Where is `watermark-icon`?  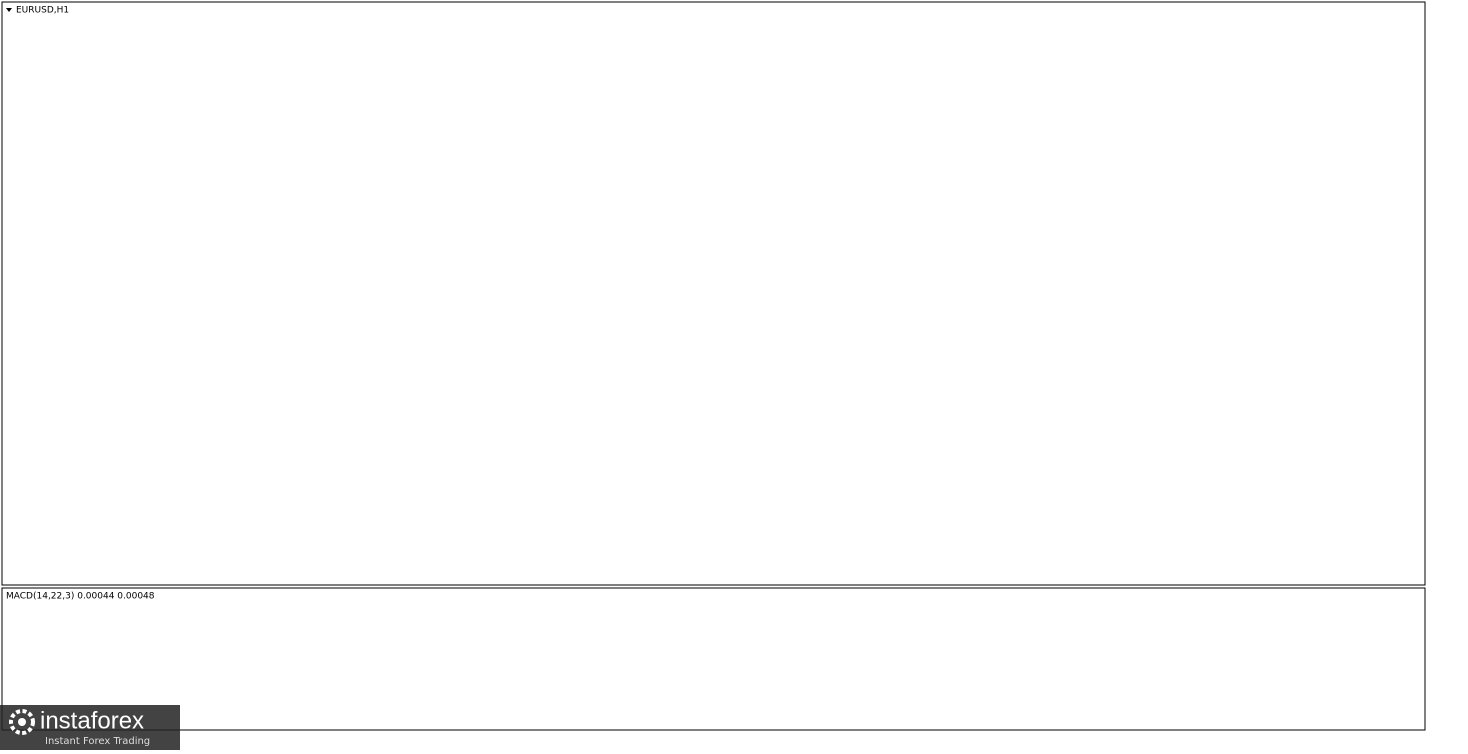 watermark-icon is located at coordinates (22, 722).